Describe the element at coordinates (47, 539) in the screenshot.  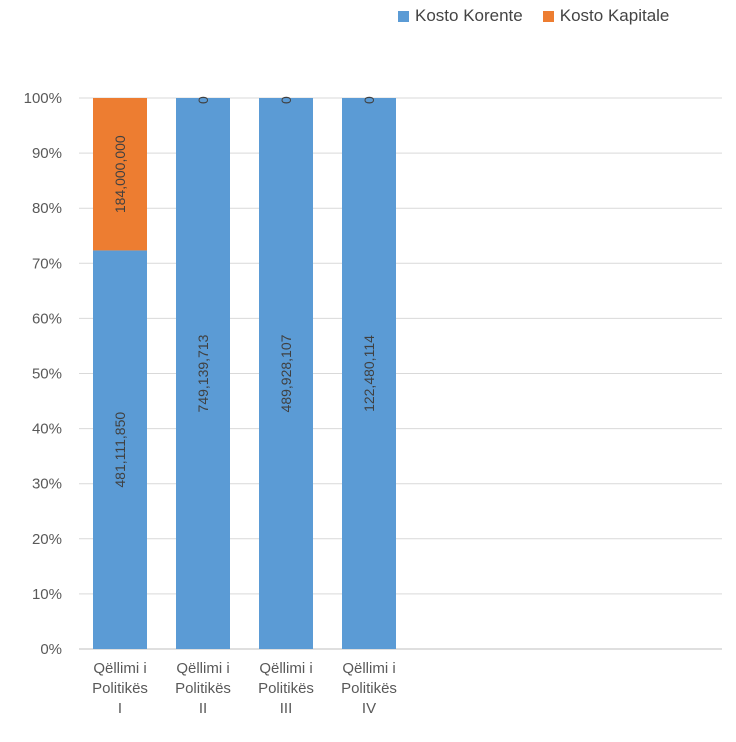
I see `y-tick-label: 20%` at that location.